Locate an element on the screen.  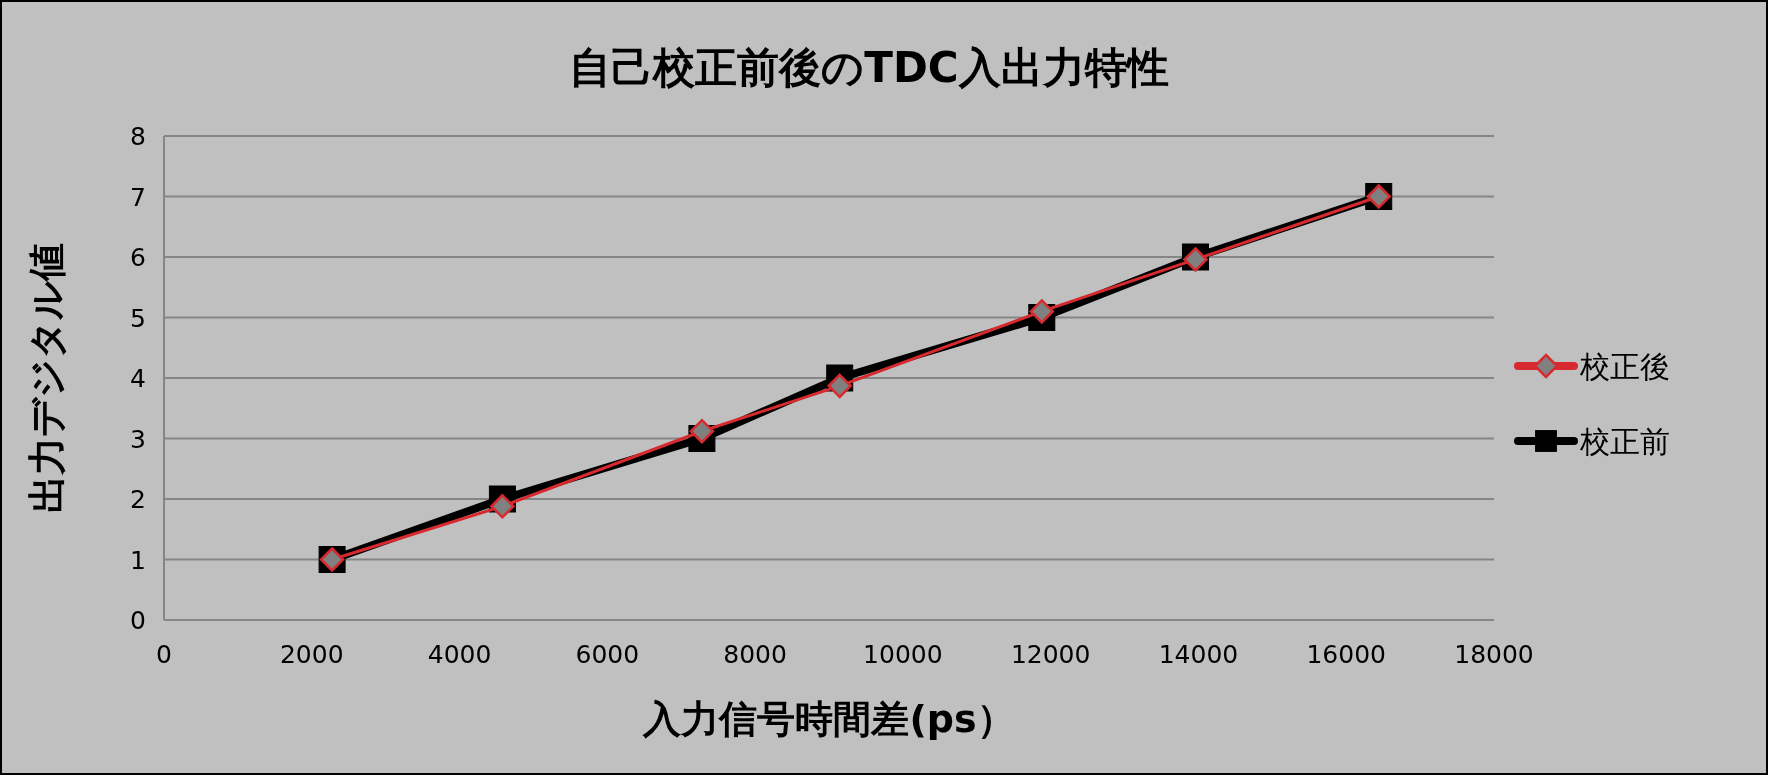
legend-label: 校正前 is located at coordinates (1624, 441).